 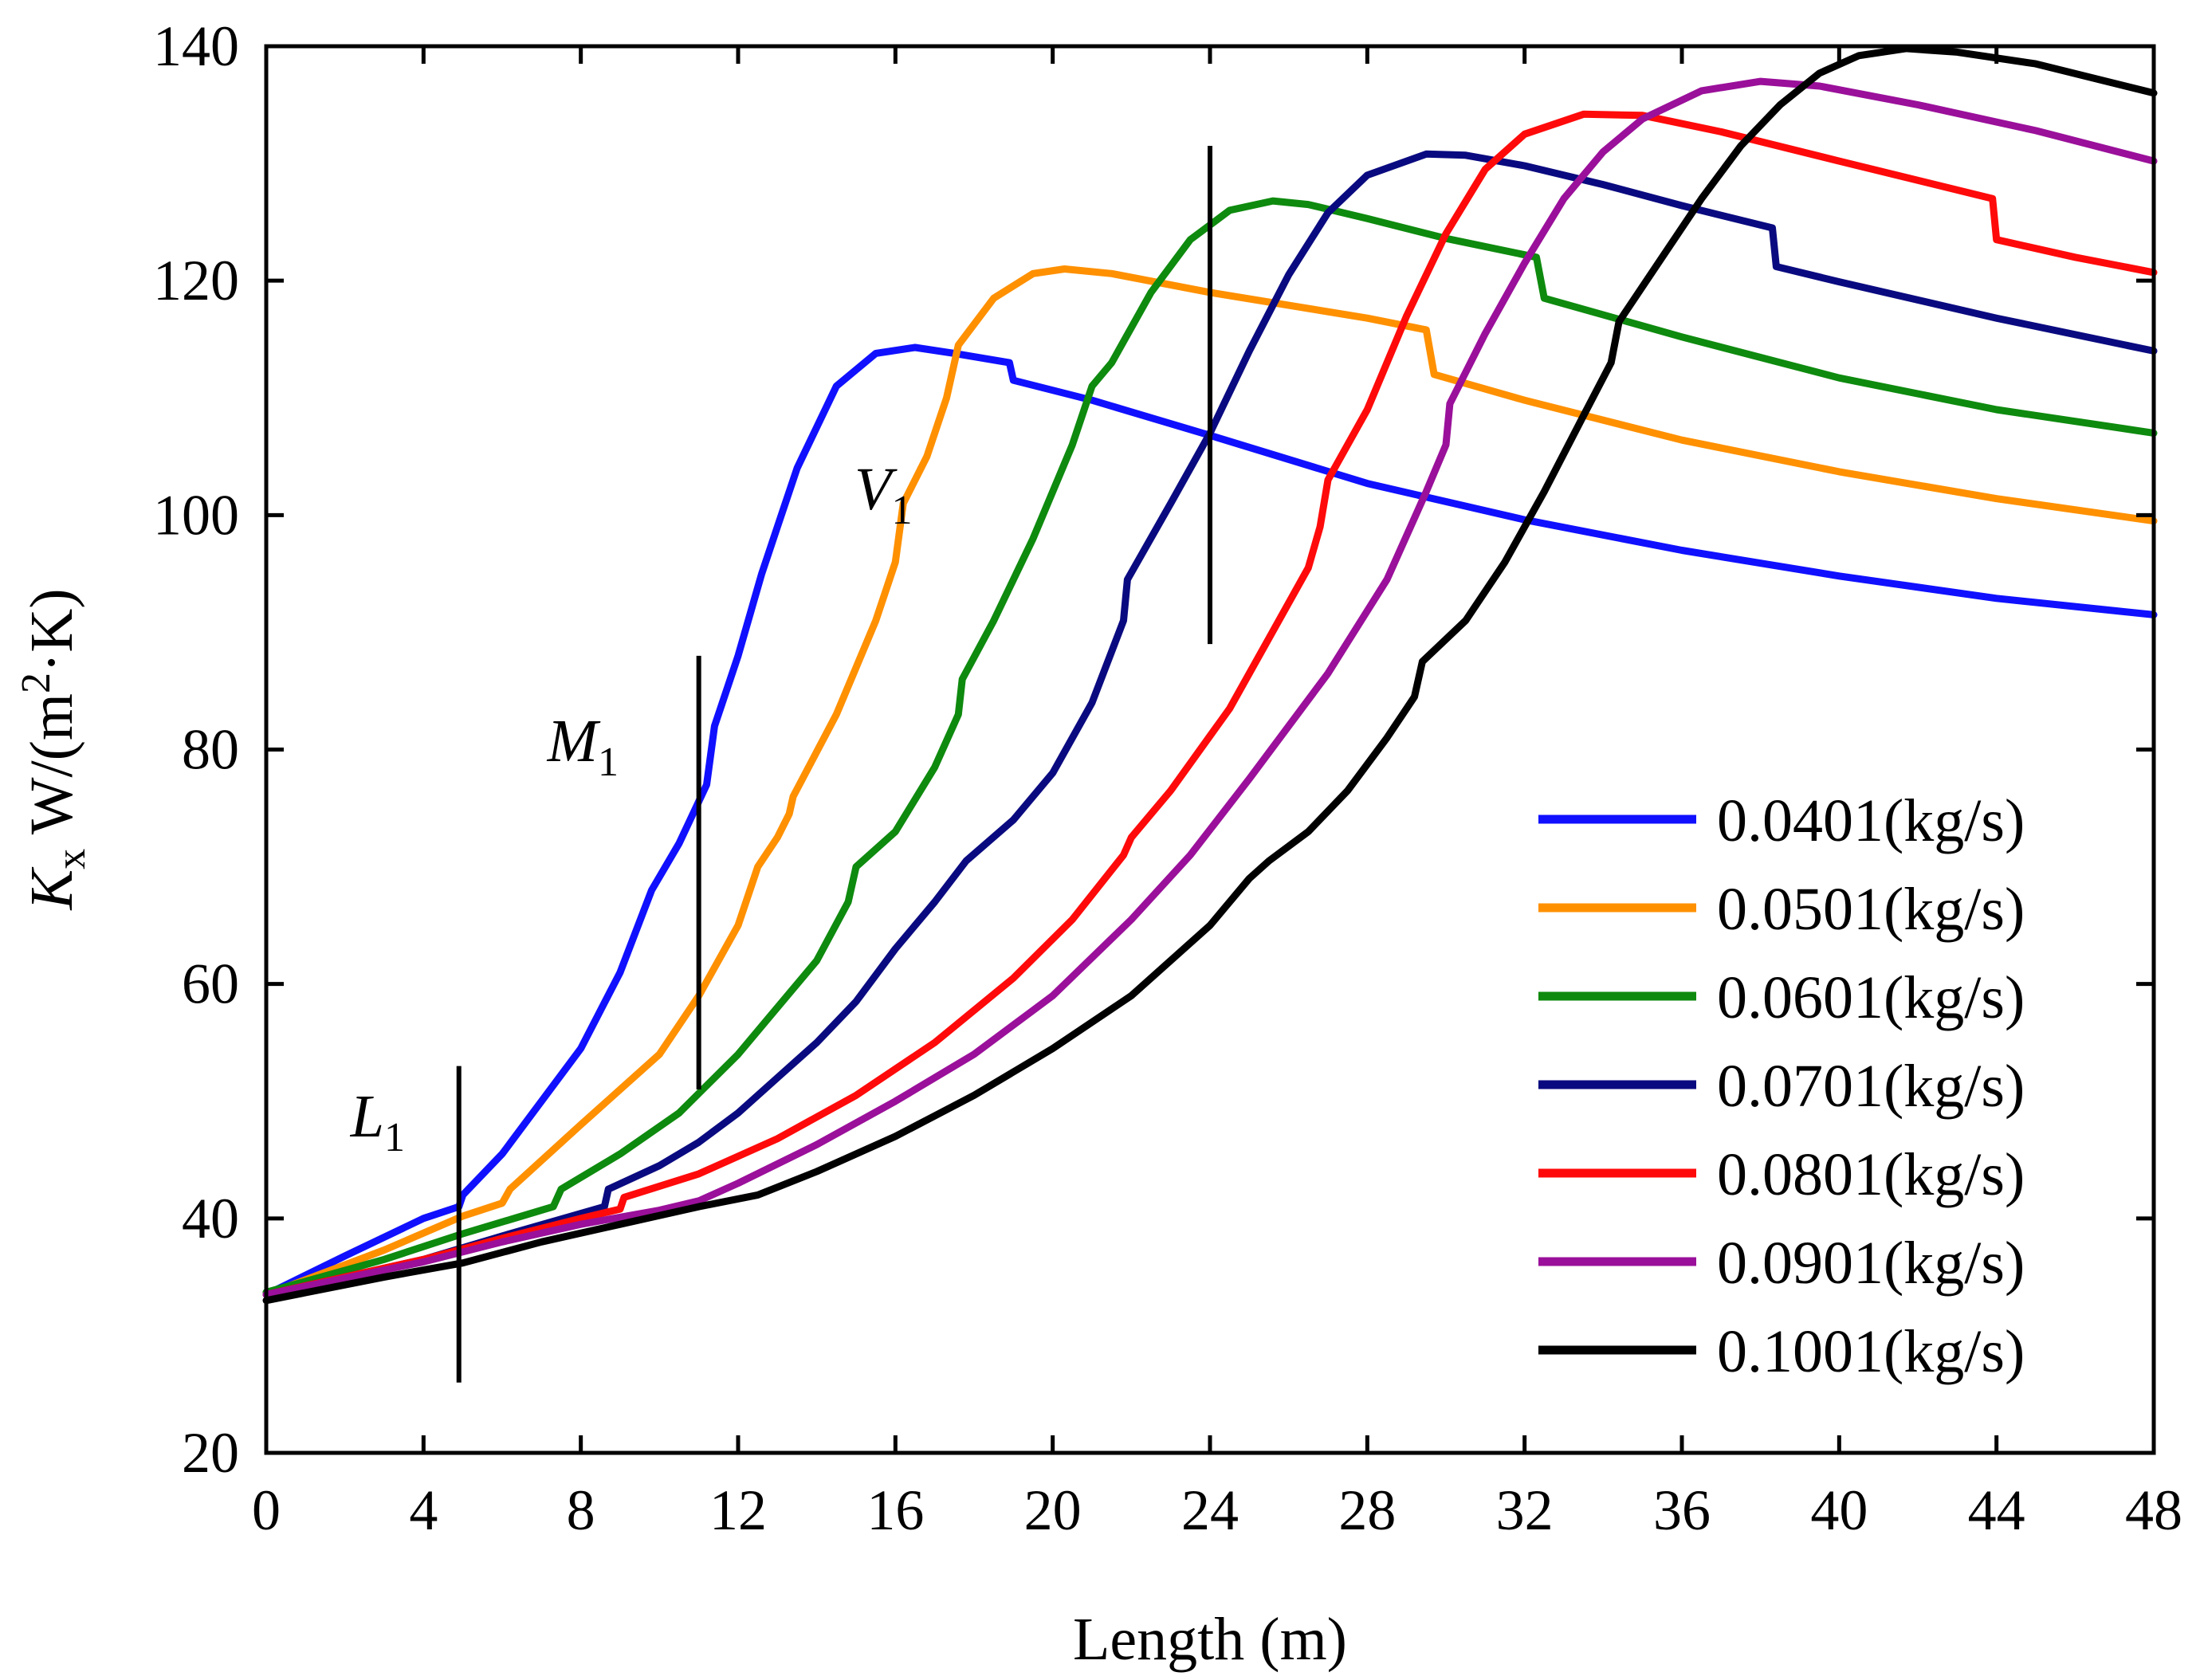 I want to click on annotation-label-V1: V1, so click(x=883, y=494).